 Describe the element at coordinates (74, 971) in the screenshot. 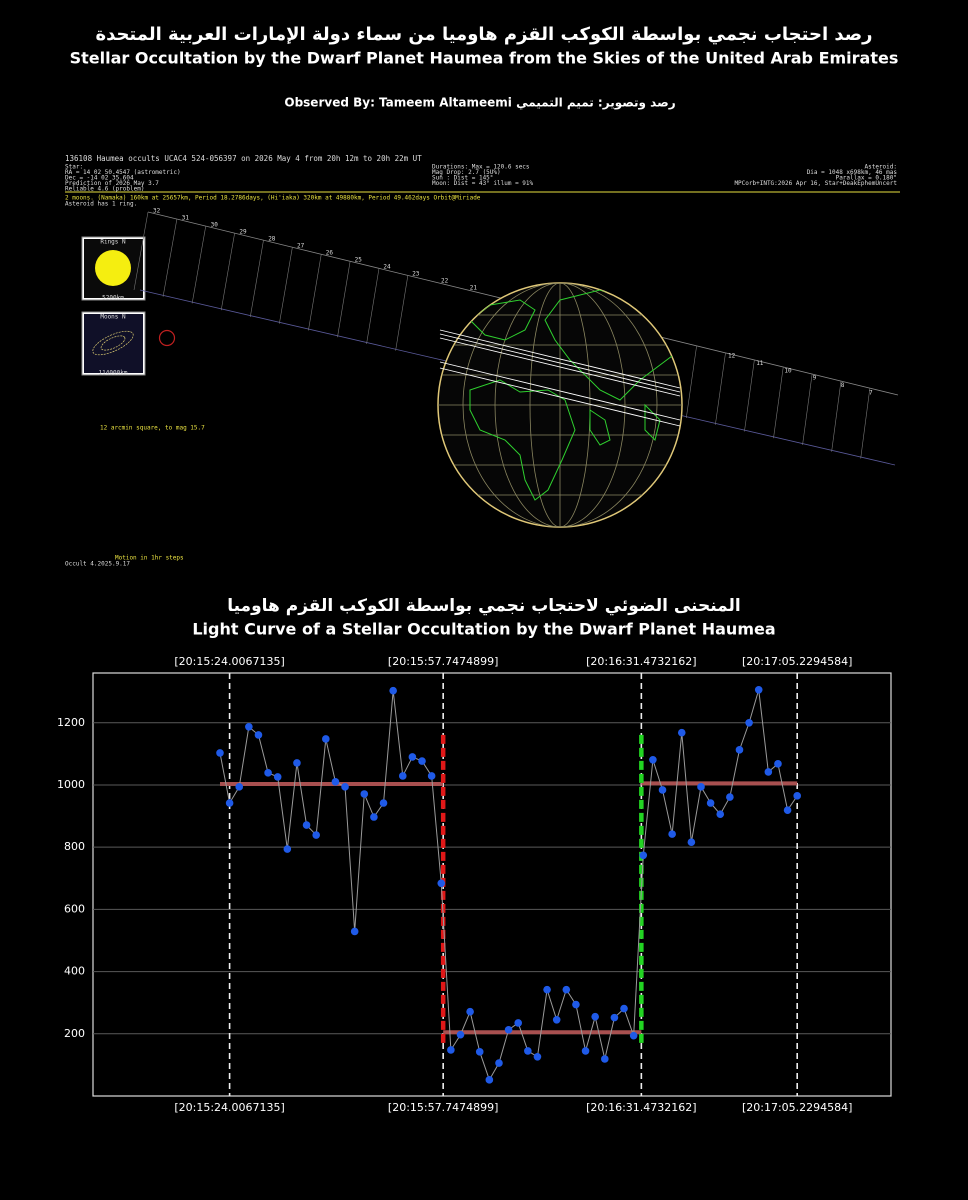

I see `y-tick-label: 400` at that location.